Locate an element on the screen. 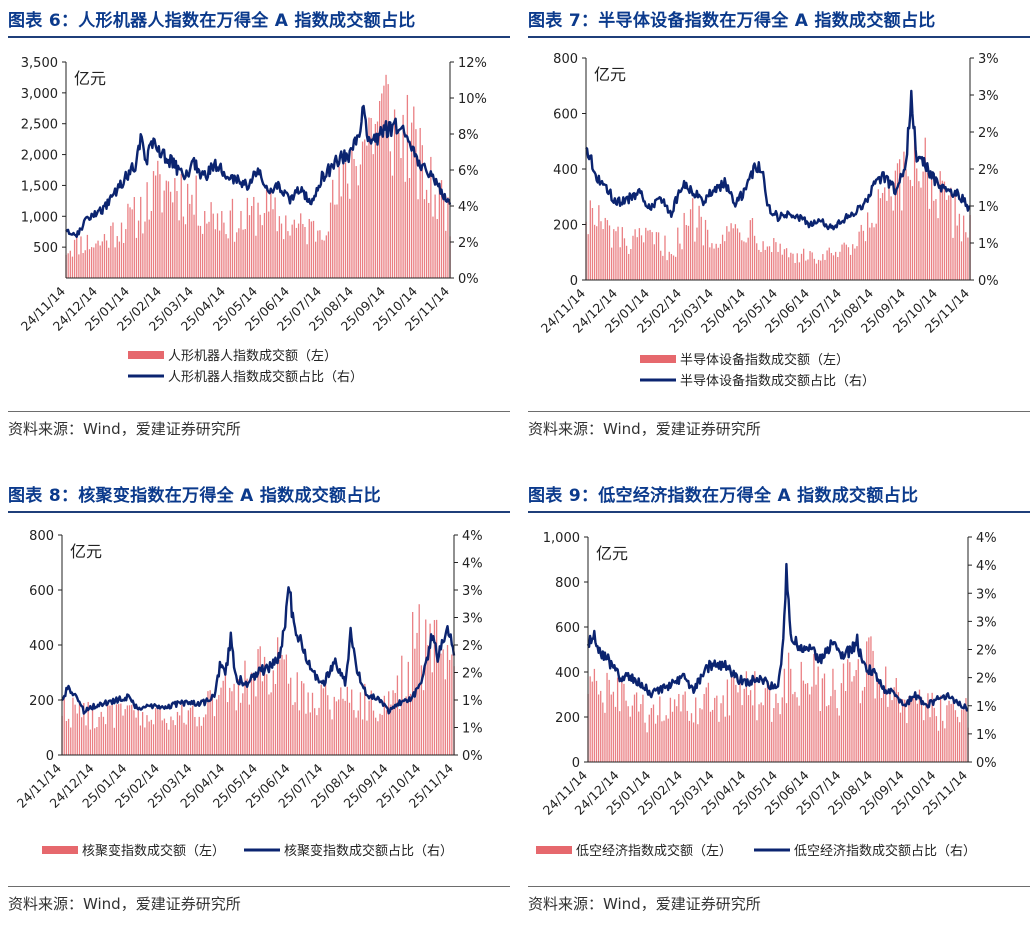  legend-label-line: 核聚变指数成交额占比（右） is located at coordinates (368, 851).